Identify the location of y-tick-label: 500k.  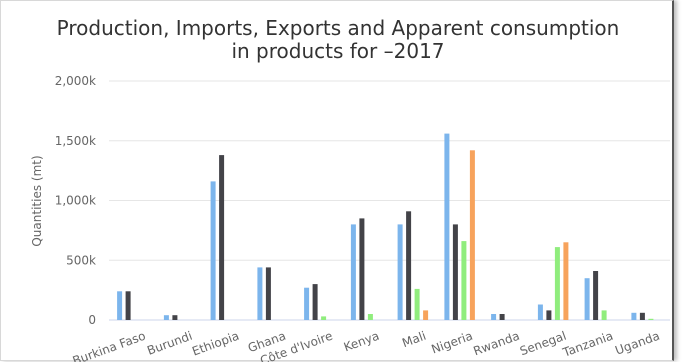
(81, 260).